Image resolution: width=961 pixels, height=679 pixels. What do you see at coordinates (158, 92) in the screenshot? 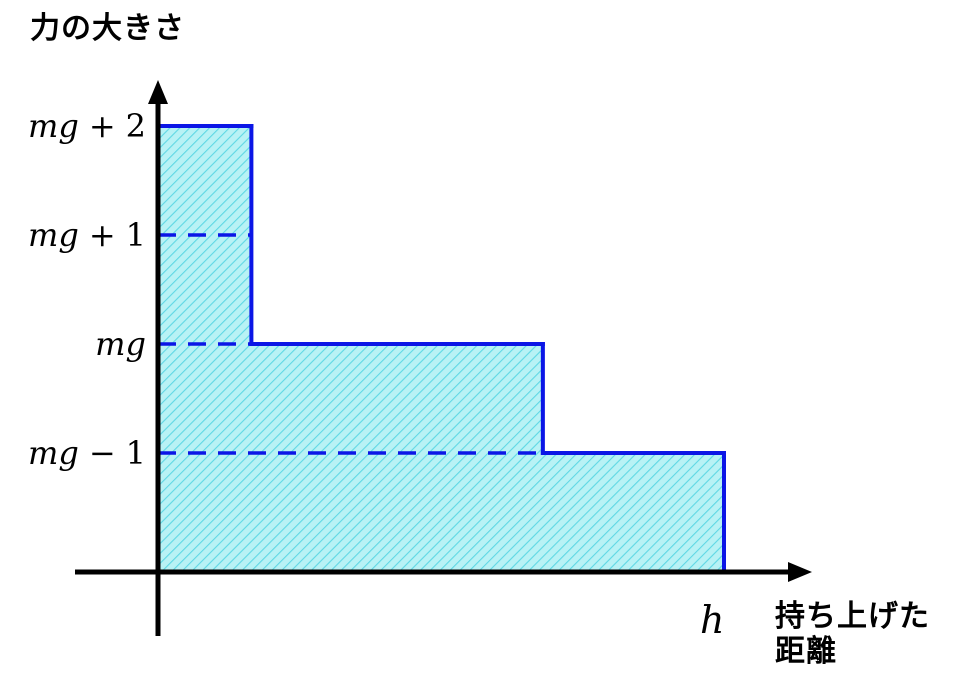
I see `y-axis-arrowhead` at bounding box center [158, 92].